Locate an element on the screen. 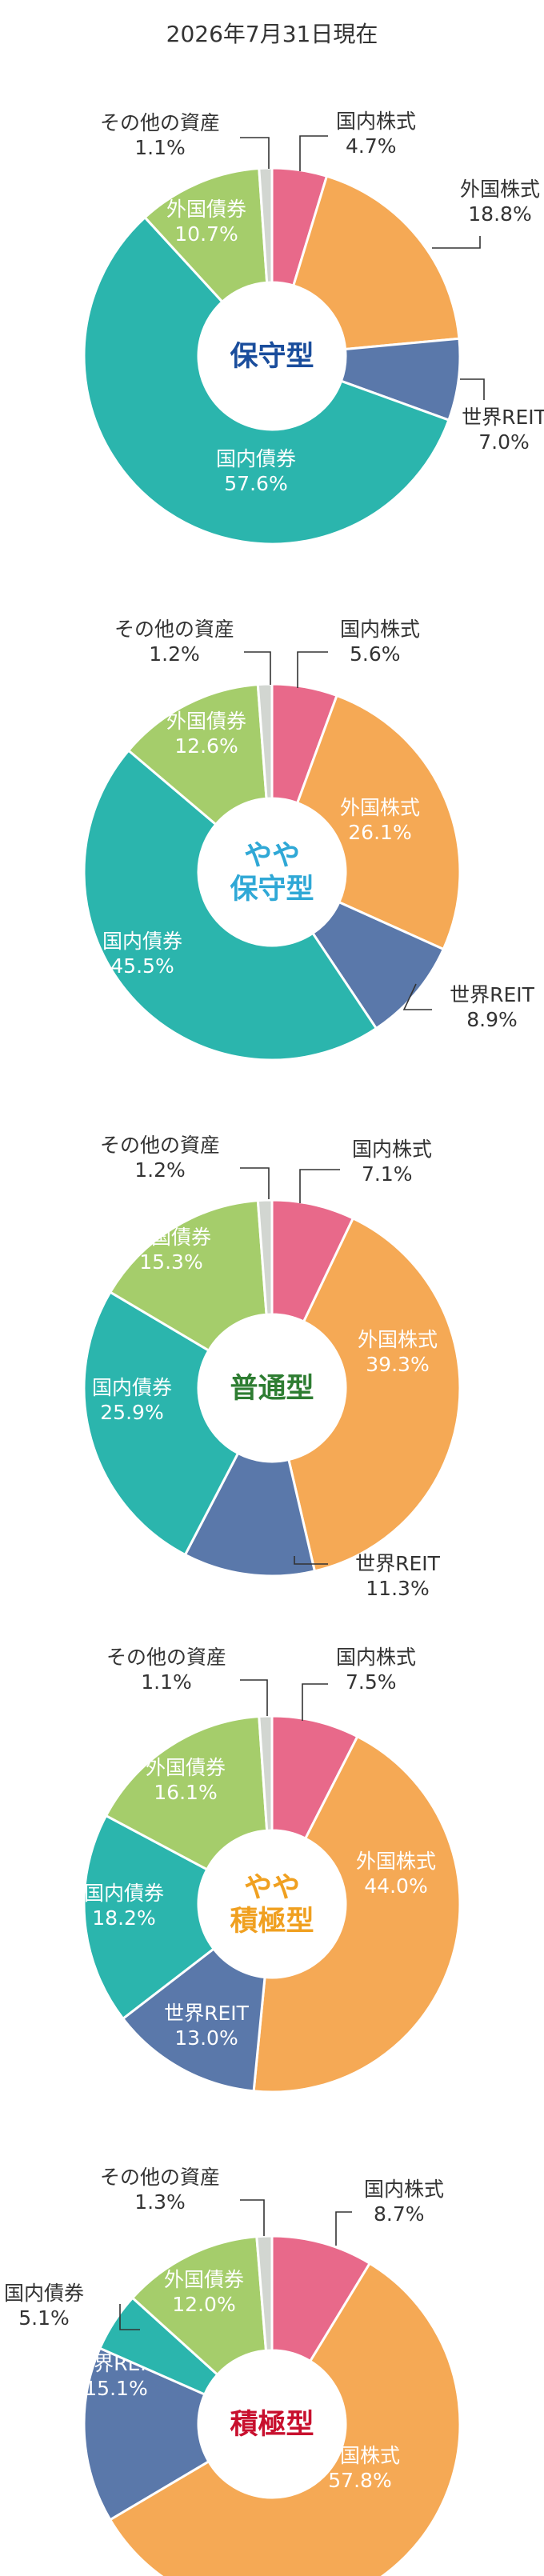  slice-value-label: 8.7% is located at coordinates (399, 2214).